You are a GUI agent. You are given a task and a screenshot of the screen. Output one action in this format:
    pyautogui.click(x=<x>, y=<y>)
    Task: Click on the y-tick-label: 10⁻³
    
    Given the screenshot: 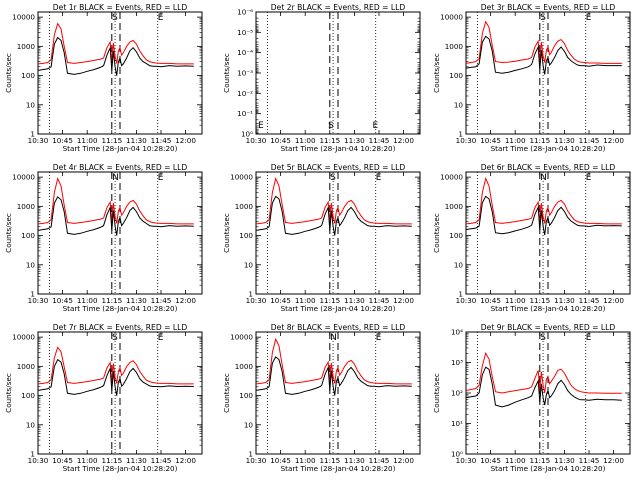 What is the action you would take?
    pyautogui.click(x=245, y=73)
    